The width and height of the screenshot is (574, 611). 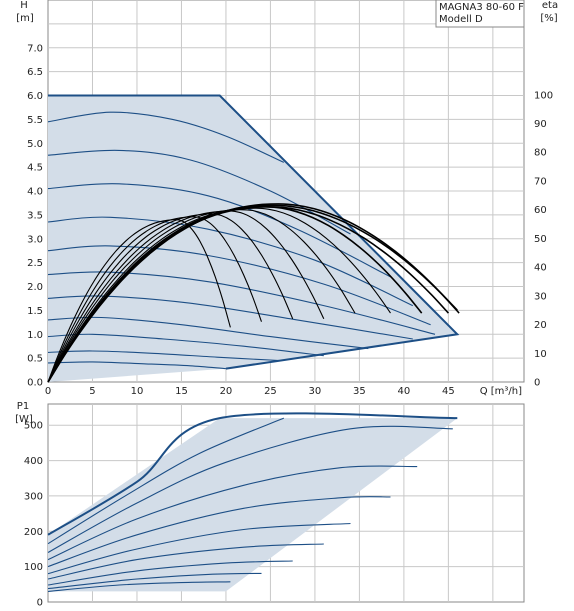 What do you see at coordinates (35, 168) in the screenshot?
I see `head-y-tick-label: 4.5` at bounding box center [35, 168].